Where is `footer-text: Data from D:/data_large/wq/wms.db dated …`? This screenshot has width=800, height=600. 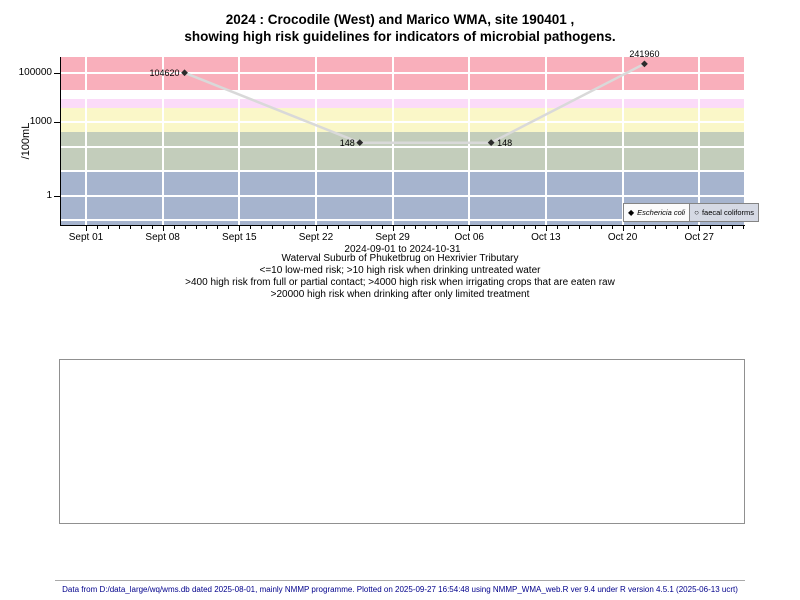 footer-text: Data from D:/data_large/wq/wms.db dated … is located at coordinates (400, 589).